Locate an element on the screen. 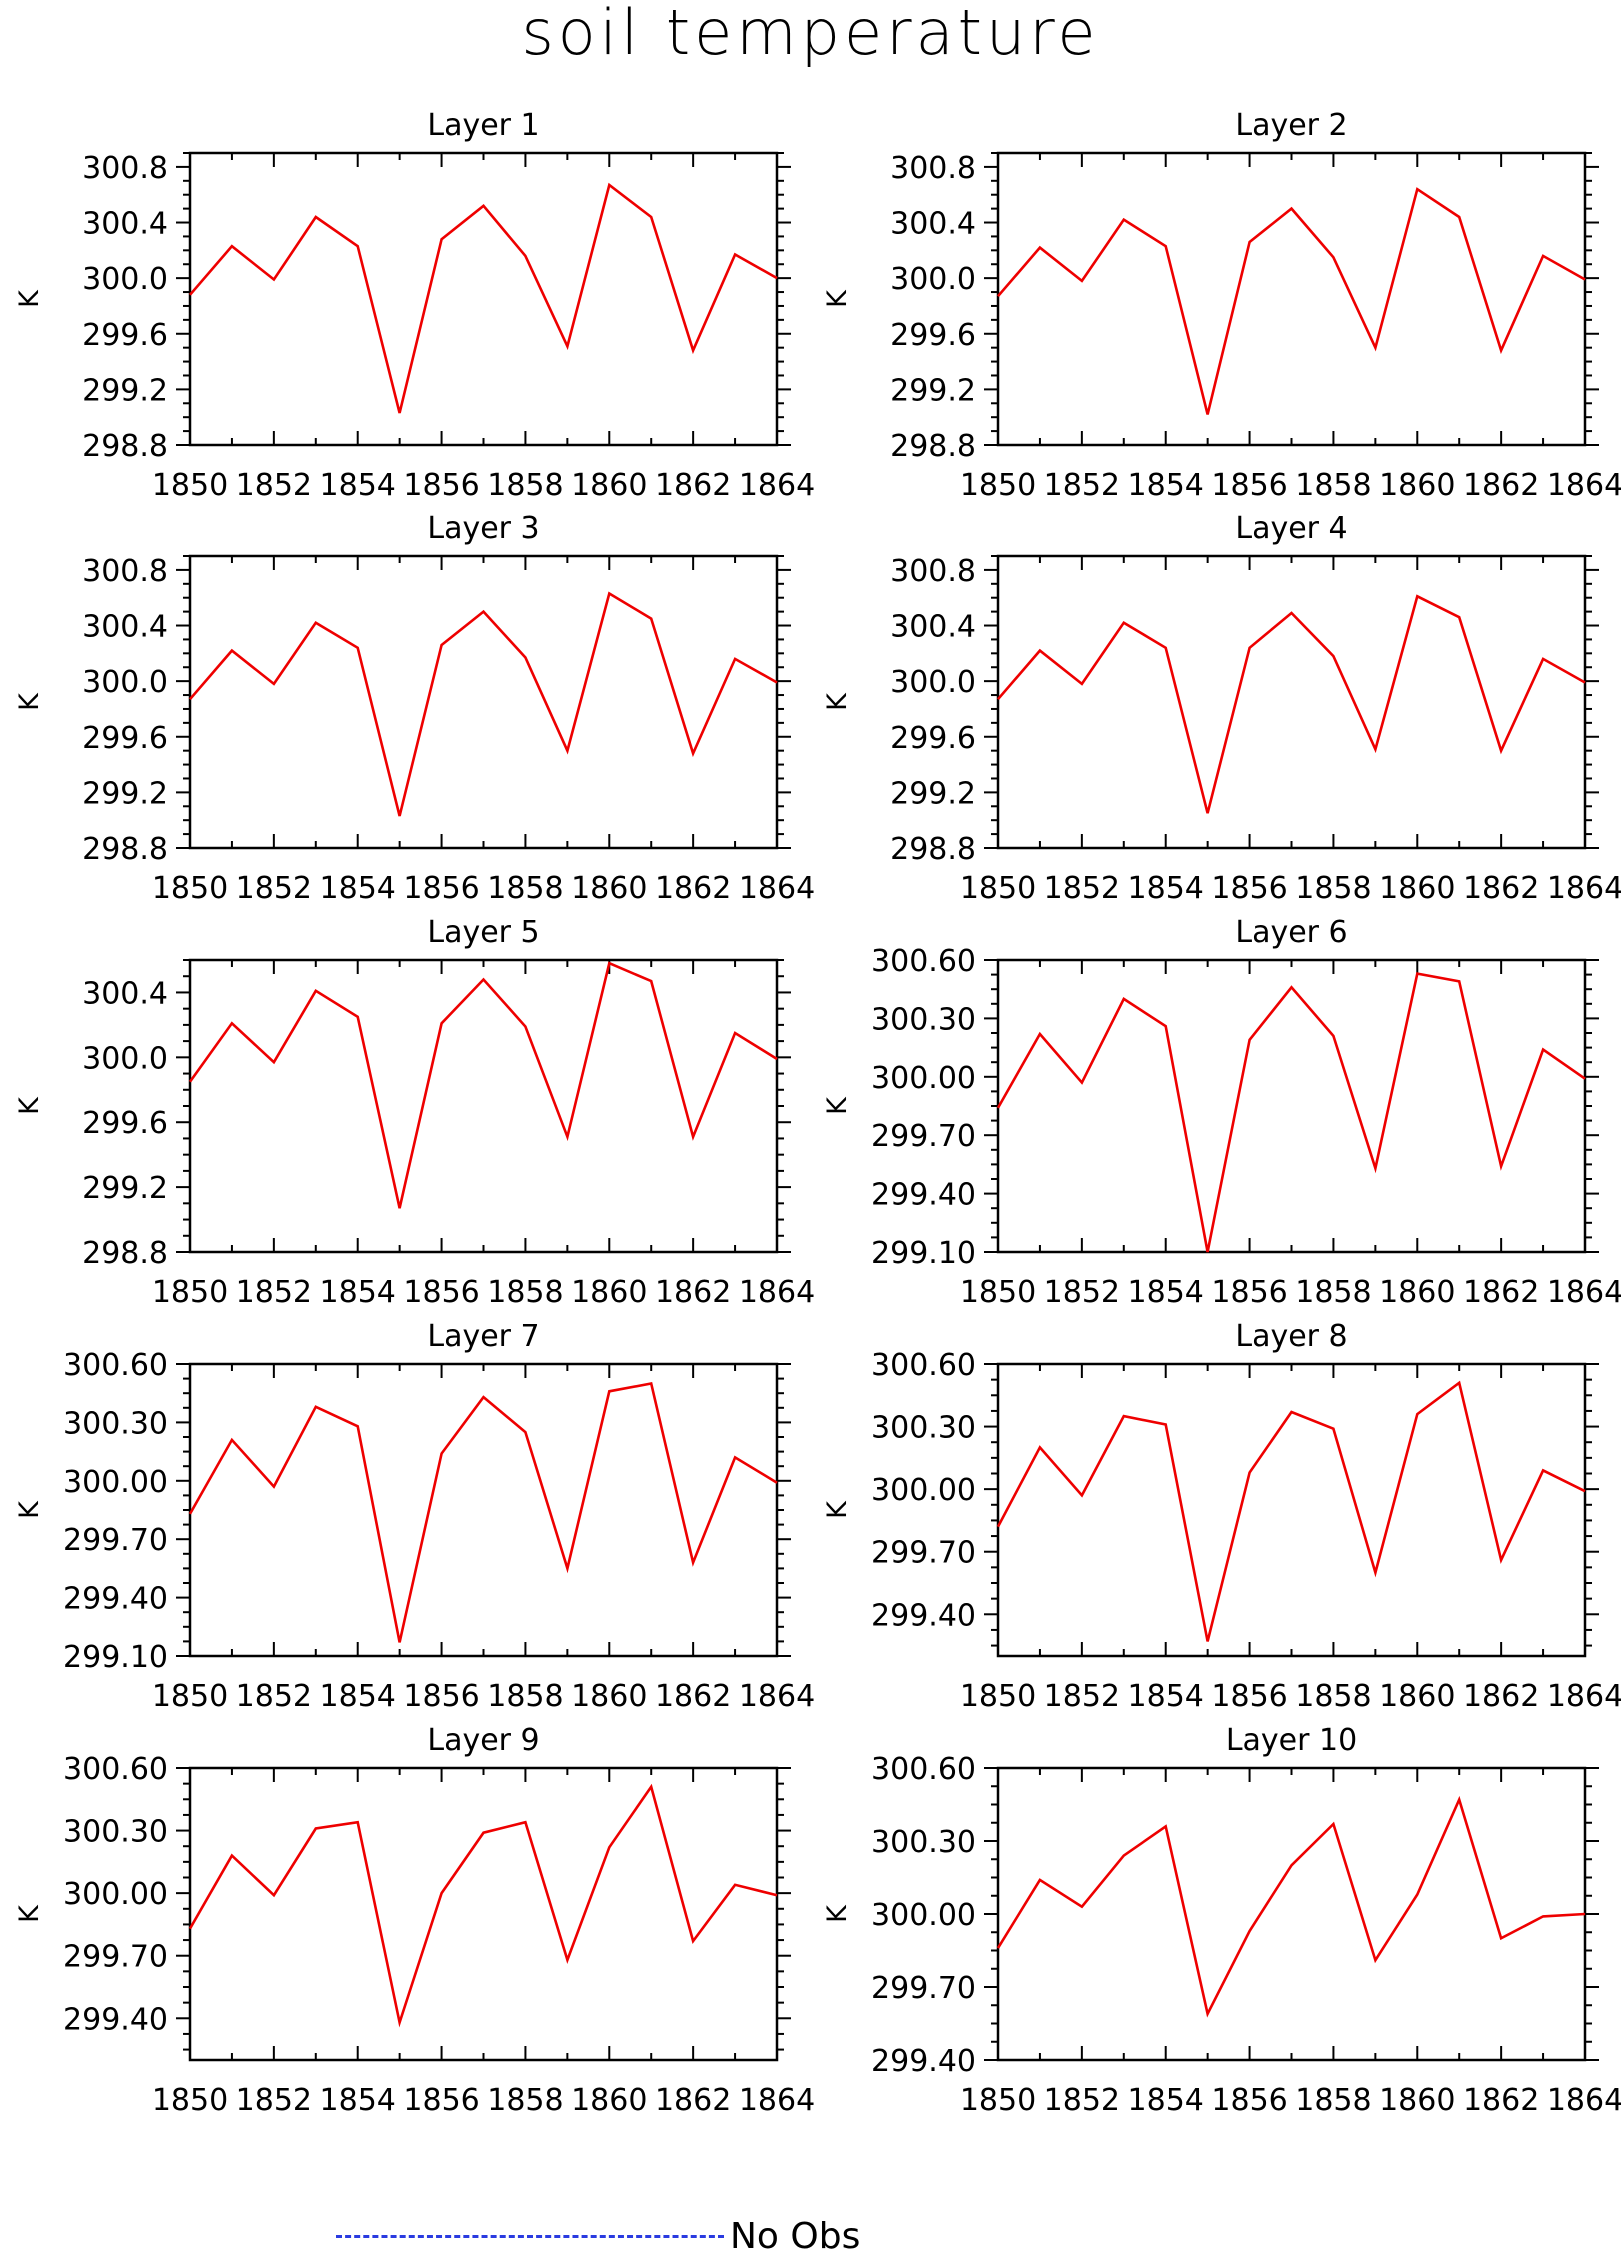  panel-ylabel-5: K is located at coordinates (29, 1105).